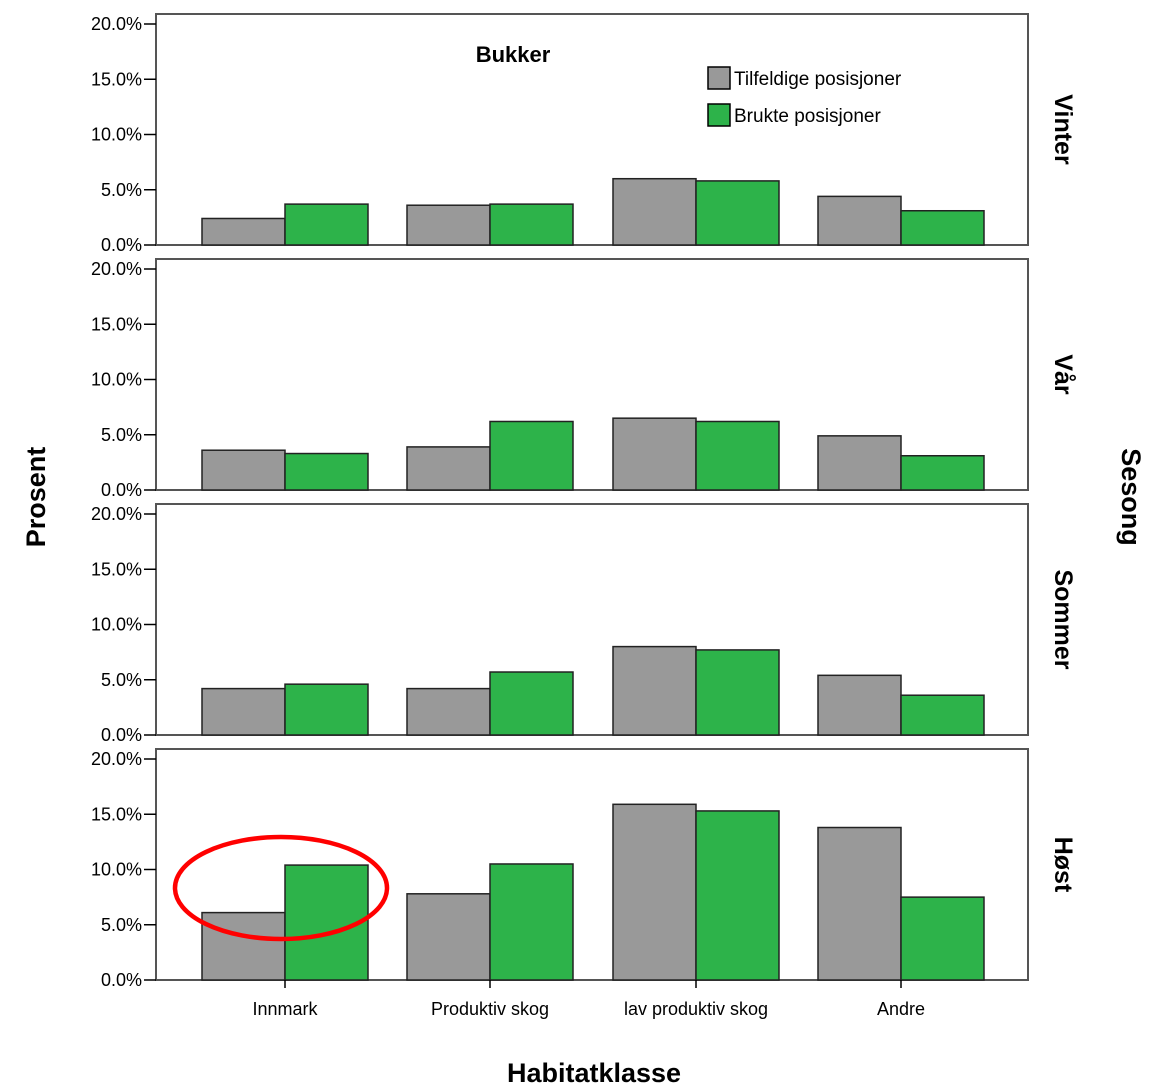 This screenshot has height=1086, width=1152. I want to click on bar-var-lav-produktiv-skog-used, so click(737, 455).